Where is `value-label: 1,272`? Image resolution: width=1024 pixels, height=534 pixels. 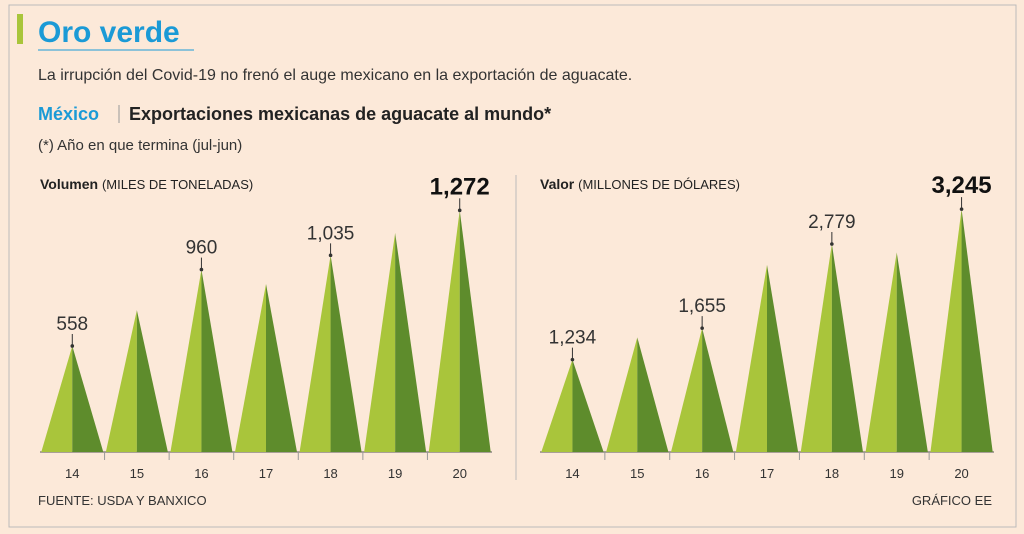
value-label: 1,272 is located at coordinates (460, 186).